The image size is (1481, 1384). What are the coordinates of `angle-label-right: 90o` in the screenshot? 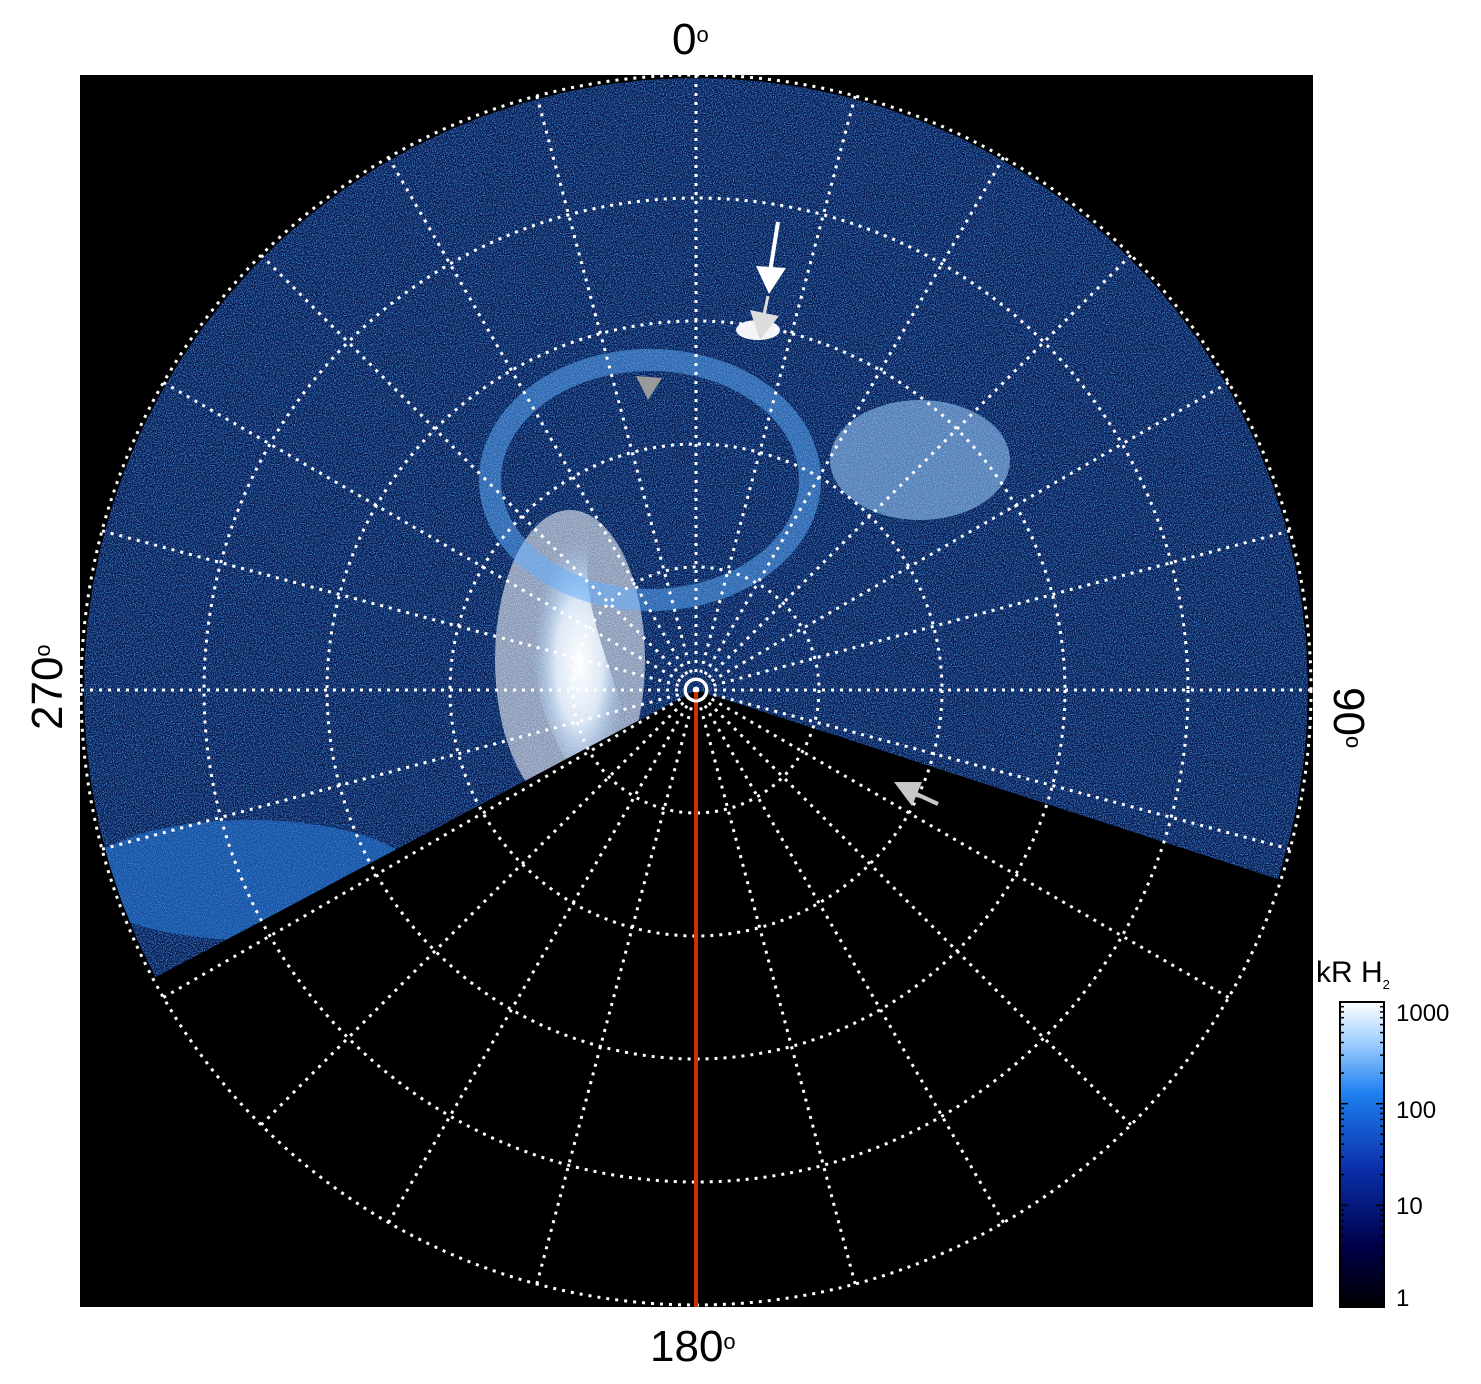 It's located at (1348, 718).